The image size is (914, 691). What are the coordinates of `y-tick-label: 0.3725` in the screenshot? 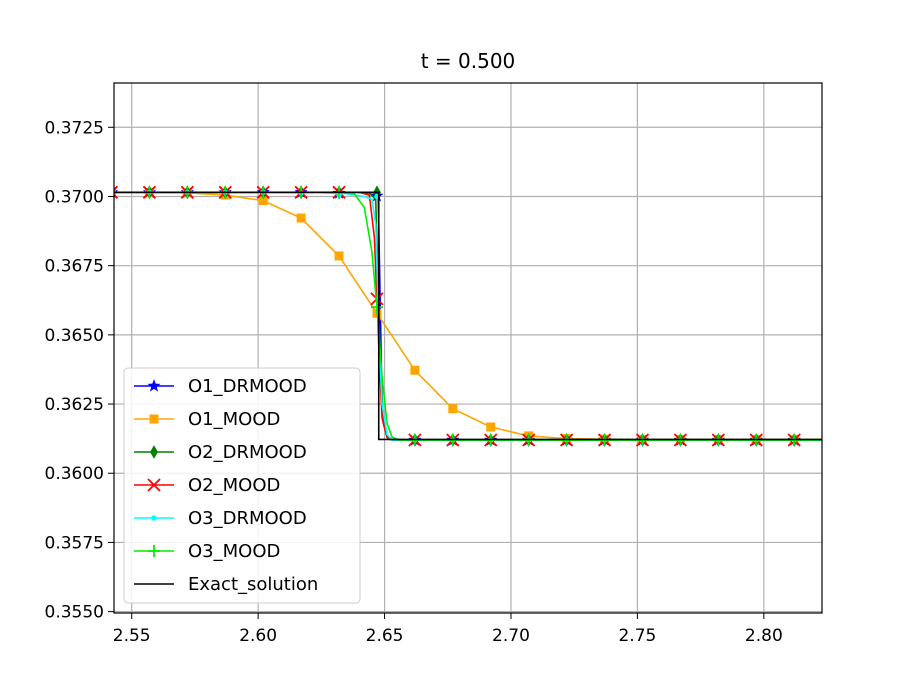 It's located at (74, 128).